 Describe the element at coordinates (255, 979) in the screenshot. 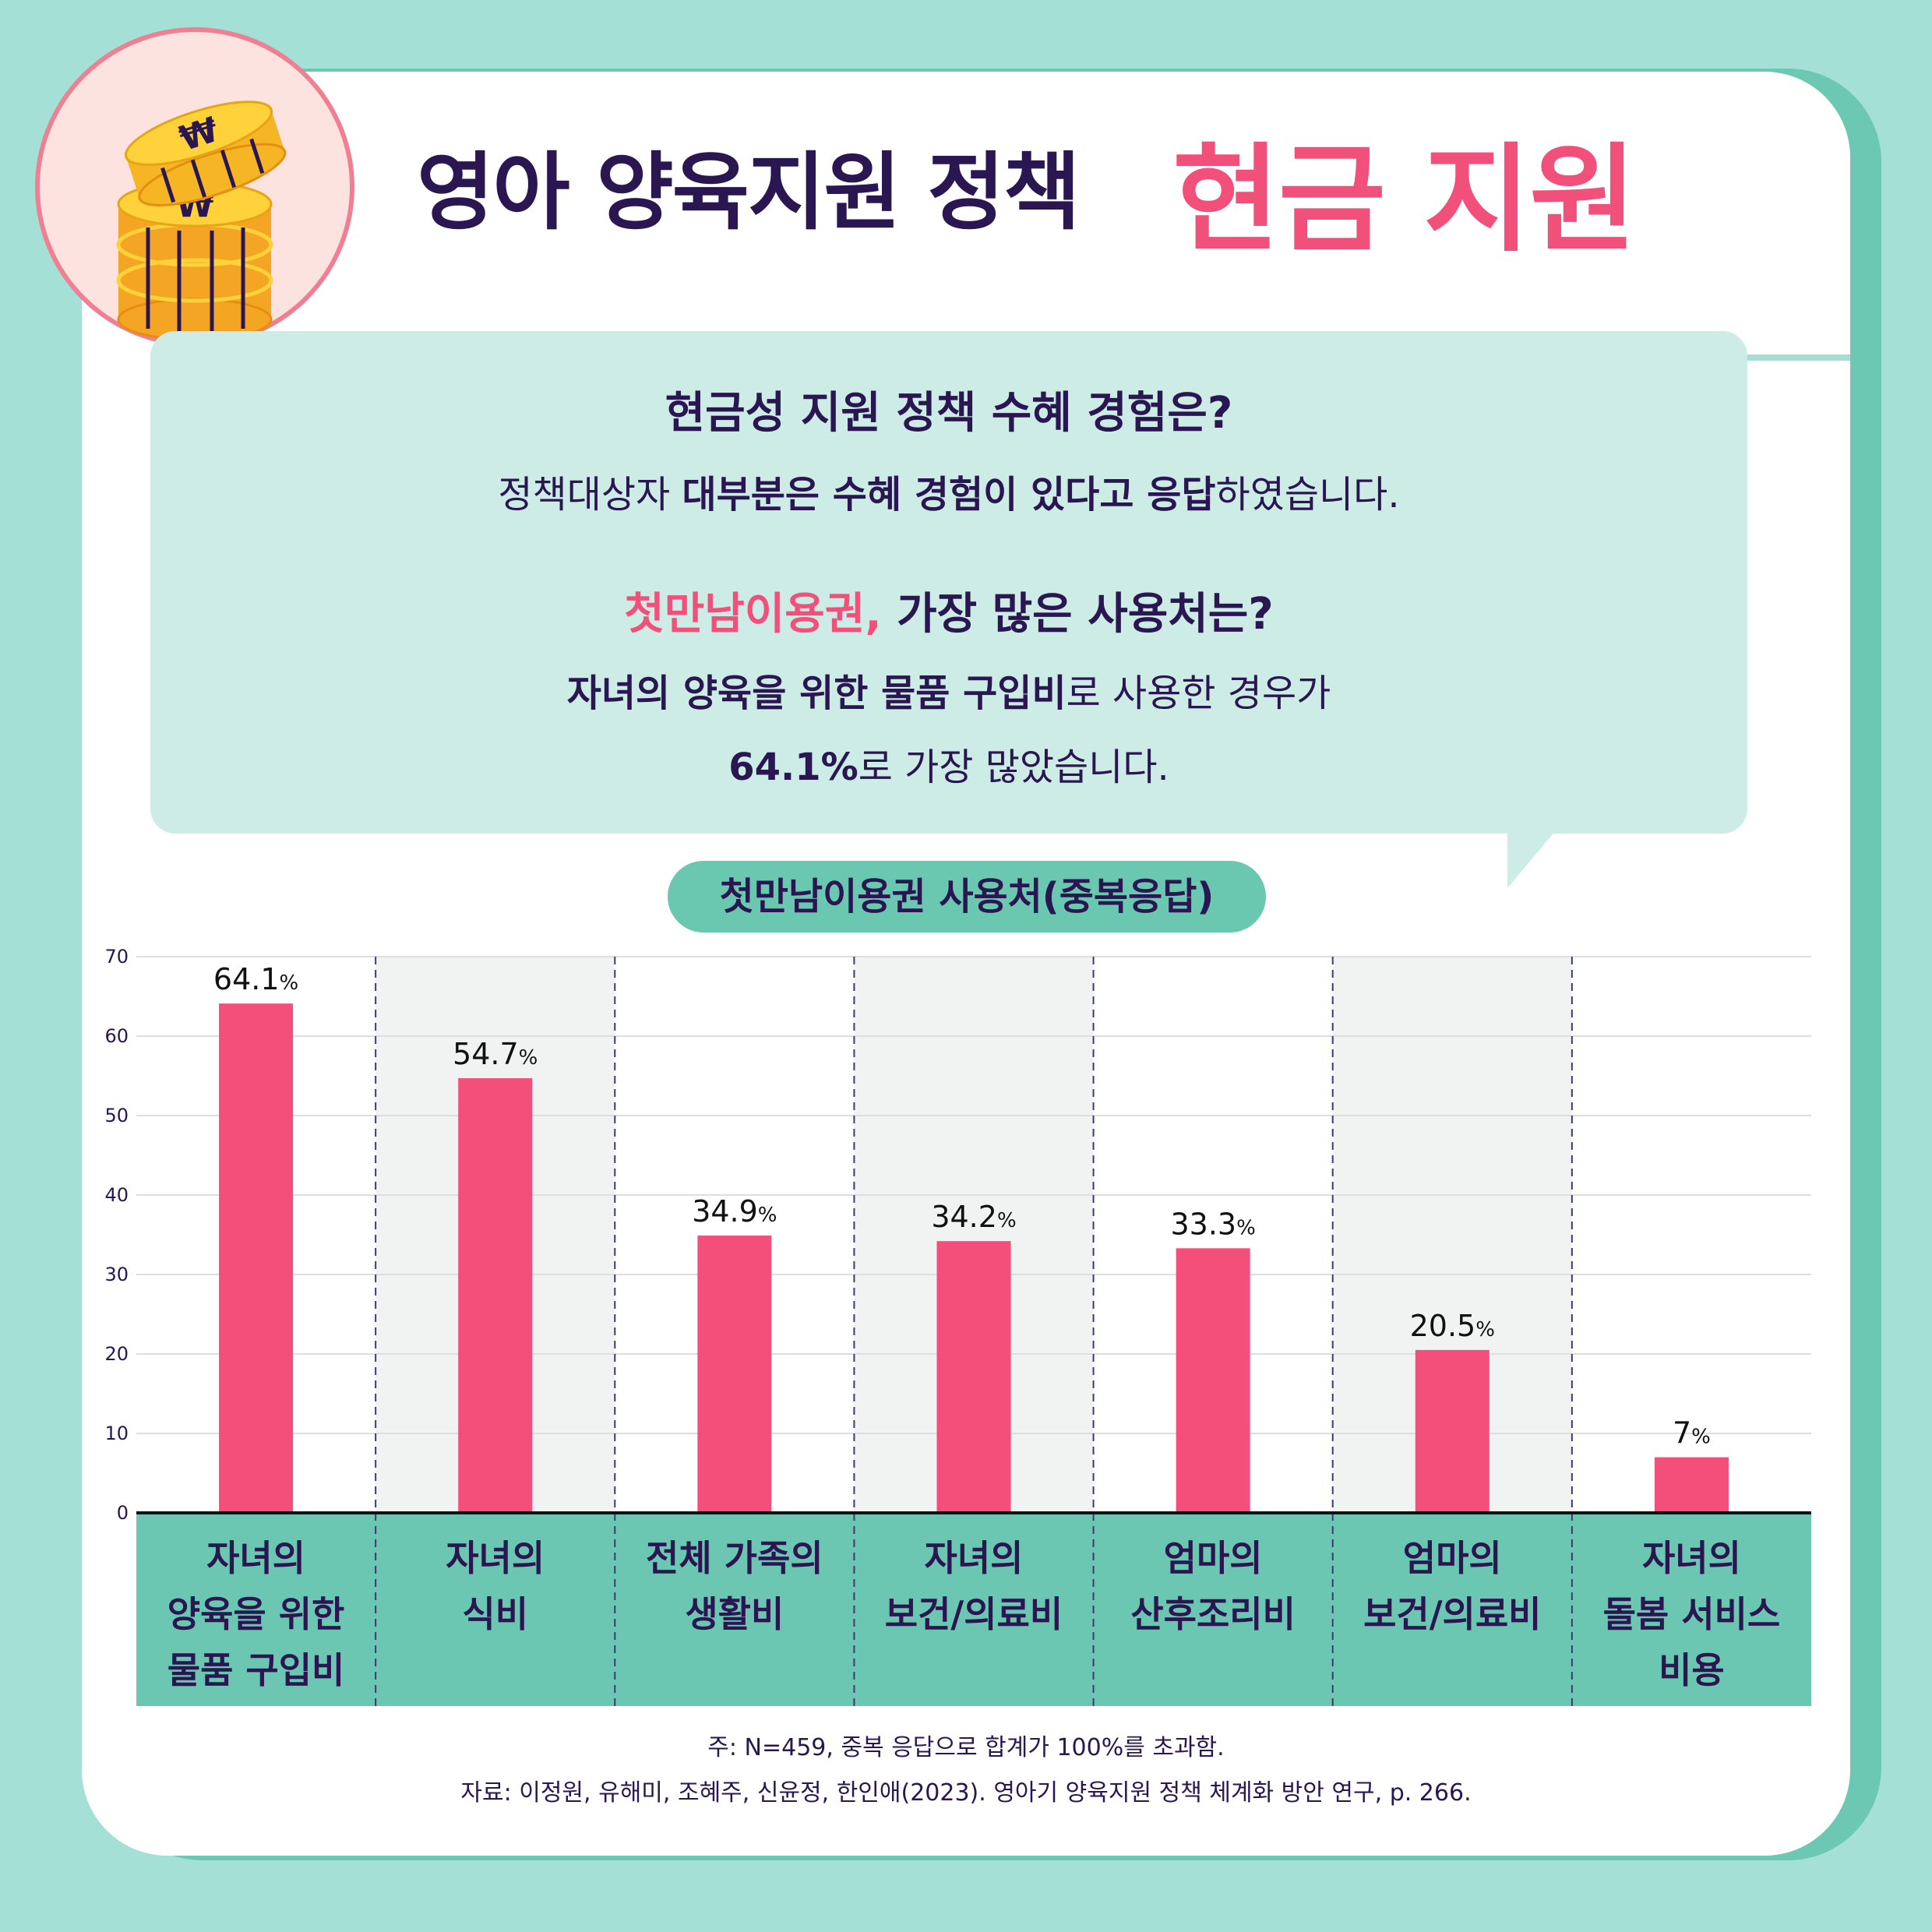

I see `value-label: 64.1%` at that location.